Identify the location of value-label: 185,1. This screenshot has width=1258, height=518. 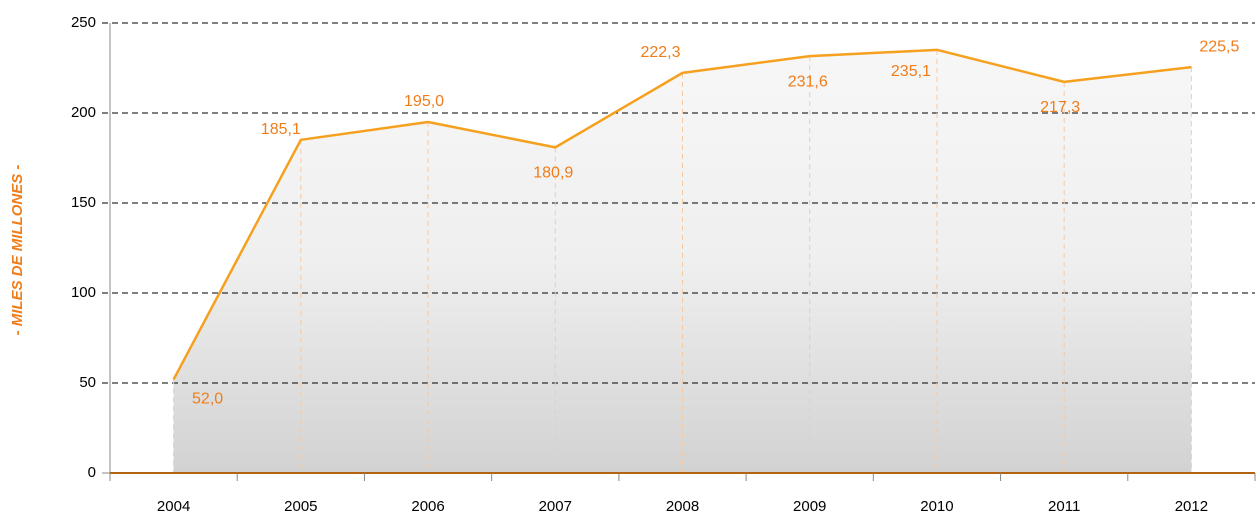
(281, 129).